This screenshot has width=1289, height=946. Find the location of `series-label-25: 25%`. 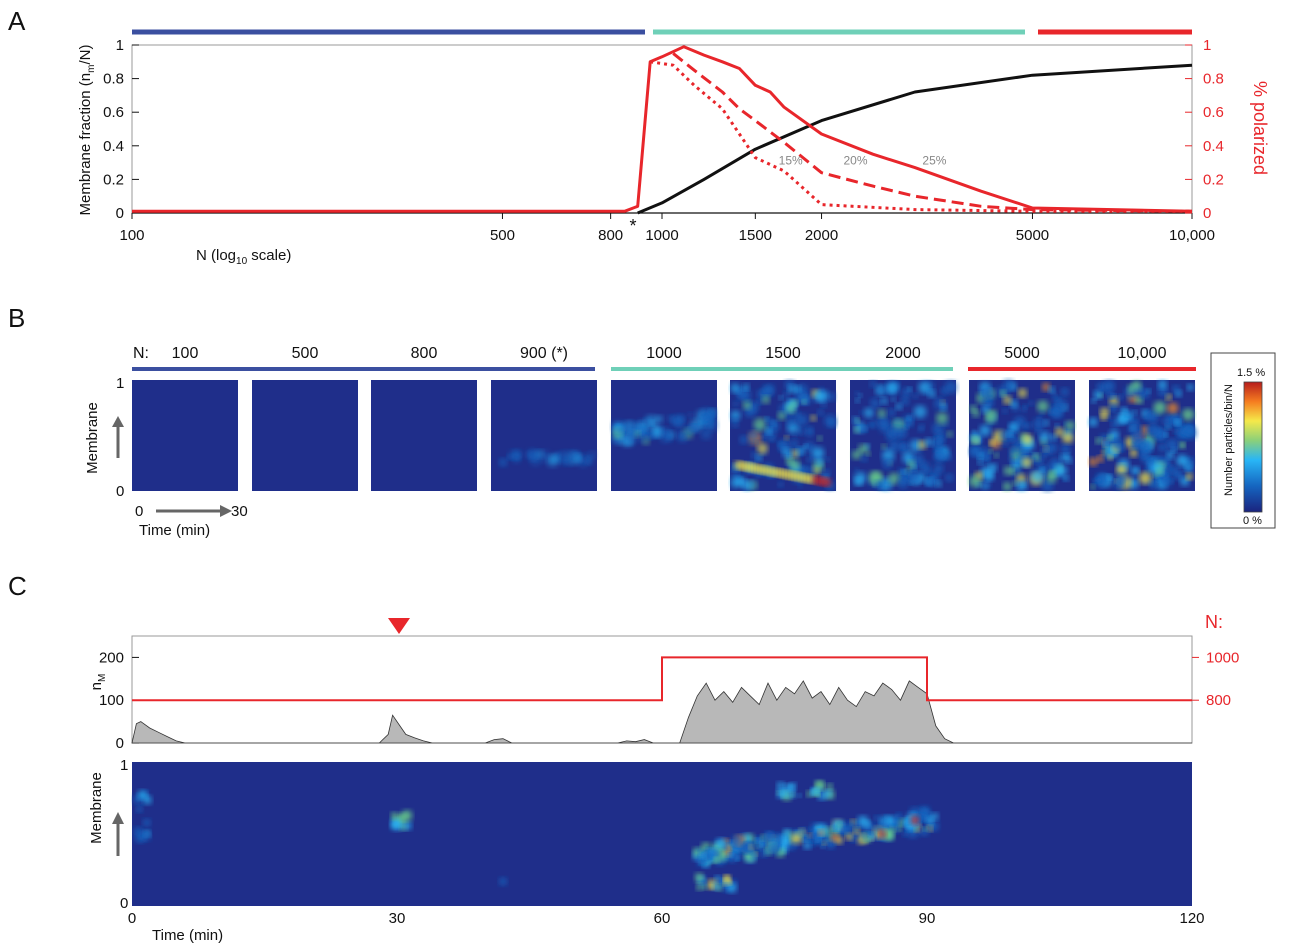

series-label-25: 25% is located at coordinates (934, 160).